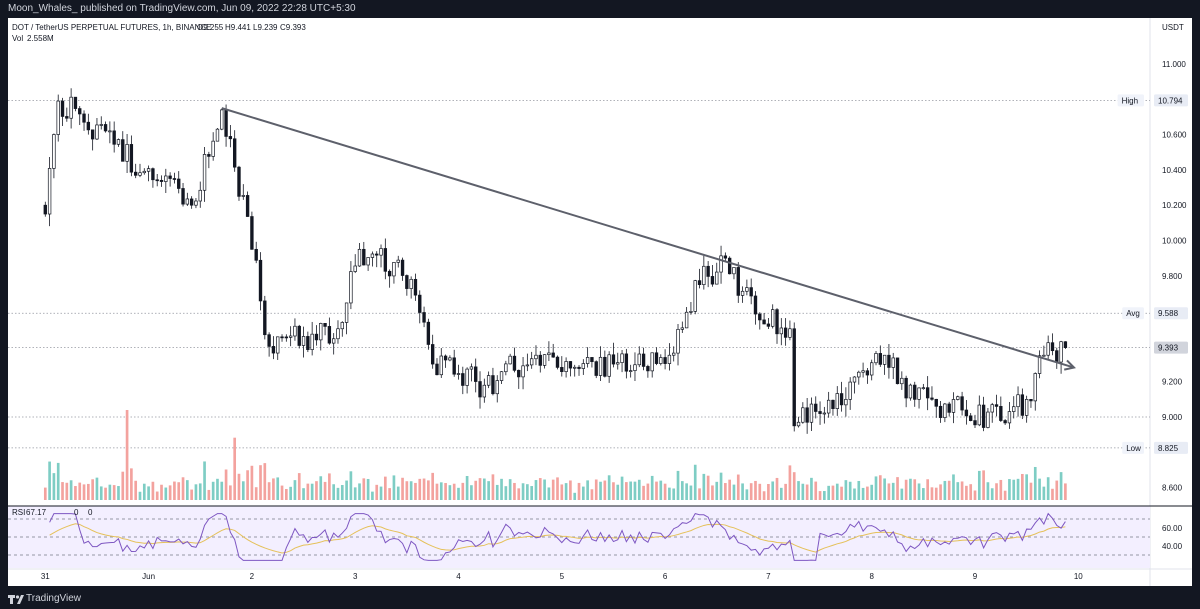  I want to click on x-tick-label: 9, so click(975, 576).